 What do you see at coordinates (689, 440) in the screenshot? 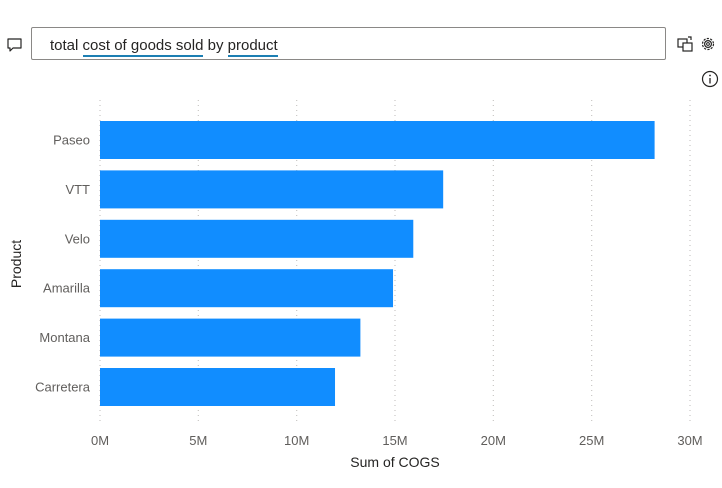
I see `x-tick-label: 30M` at bounding box center [689, 440].